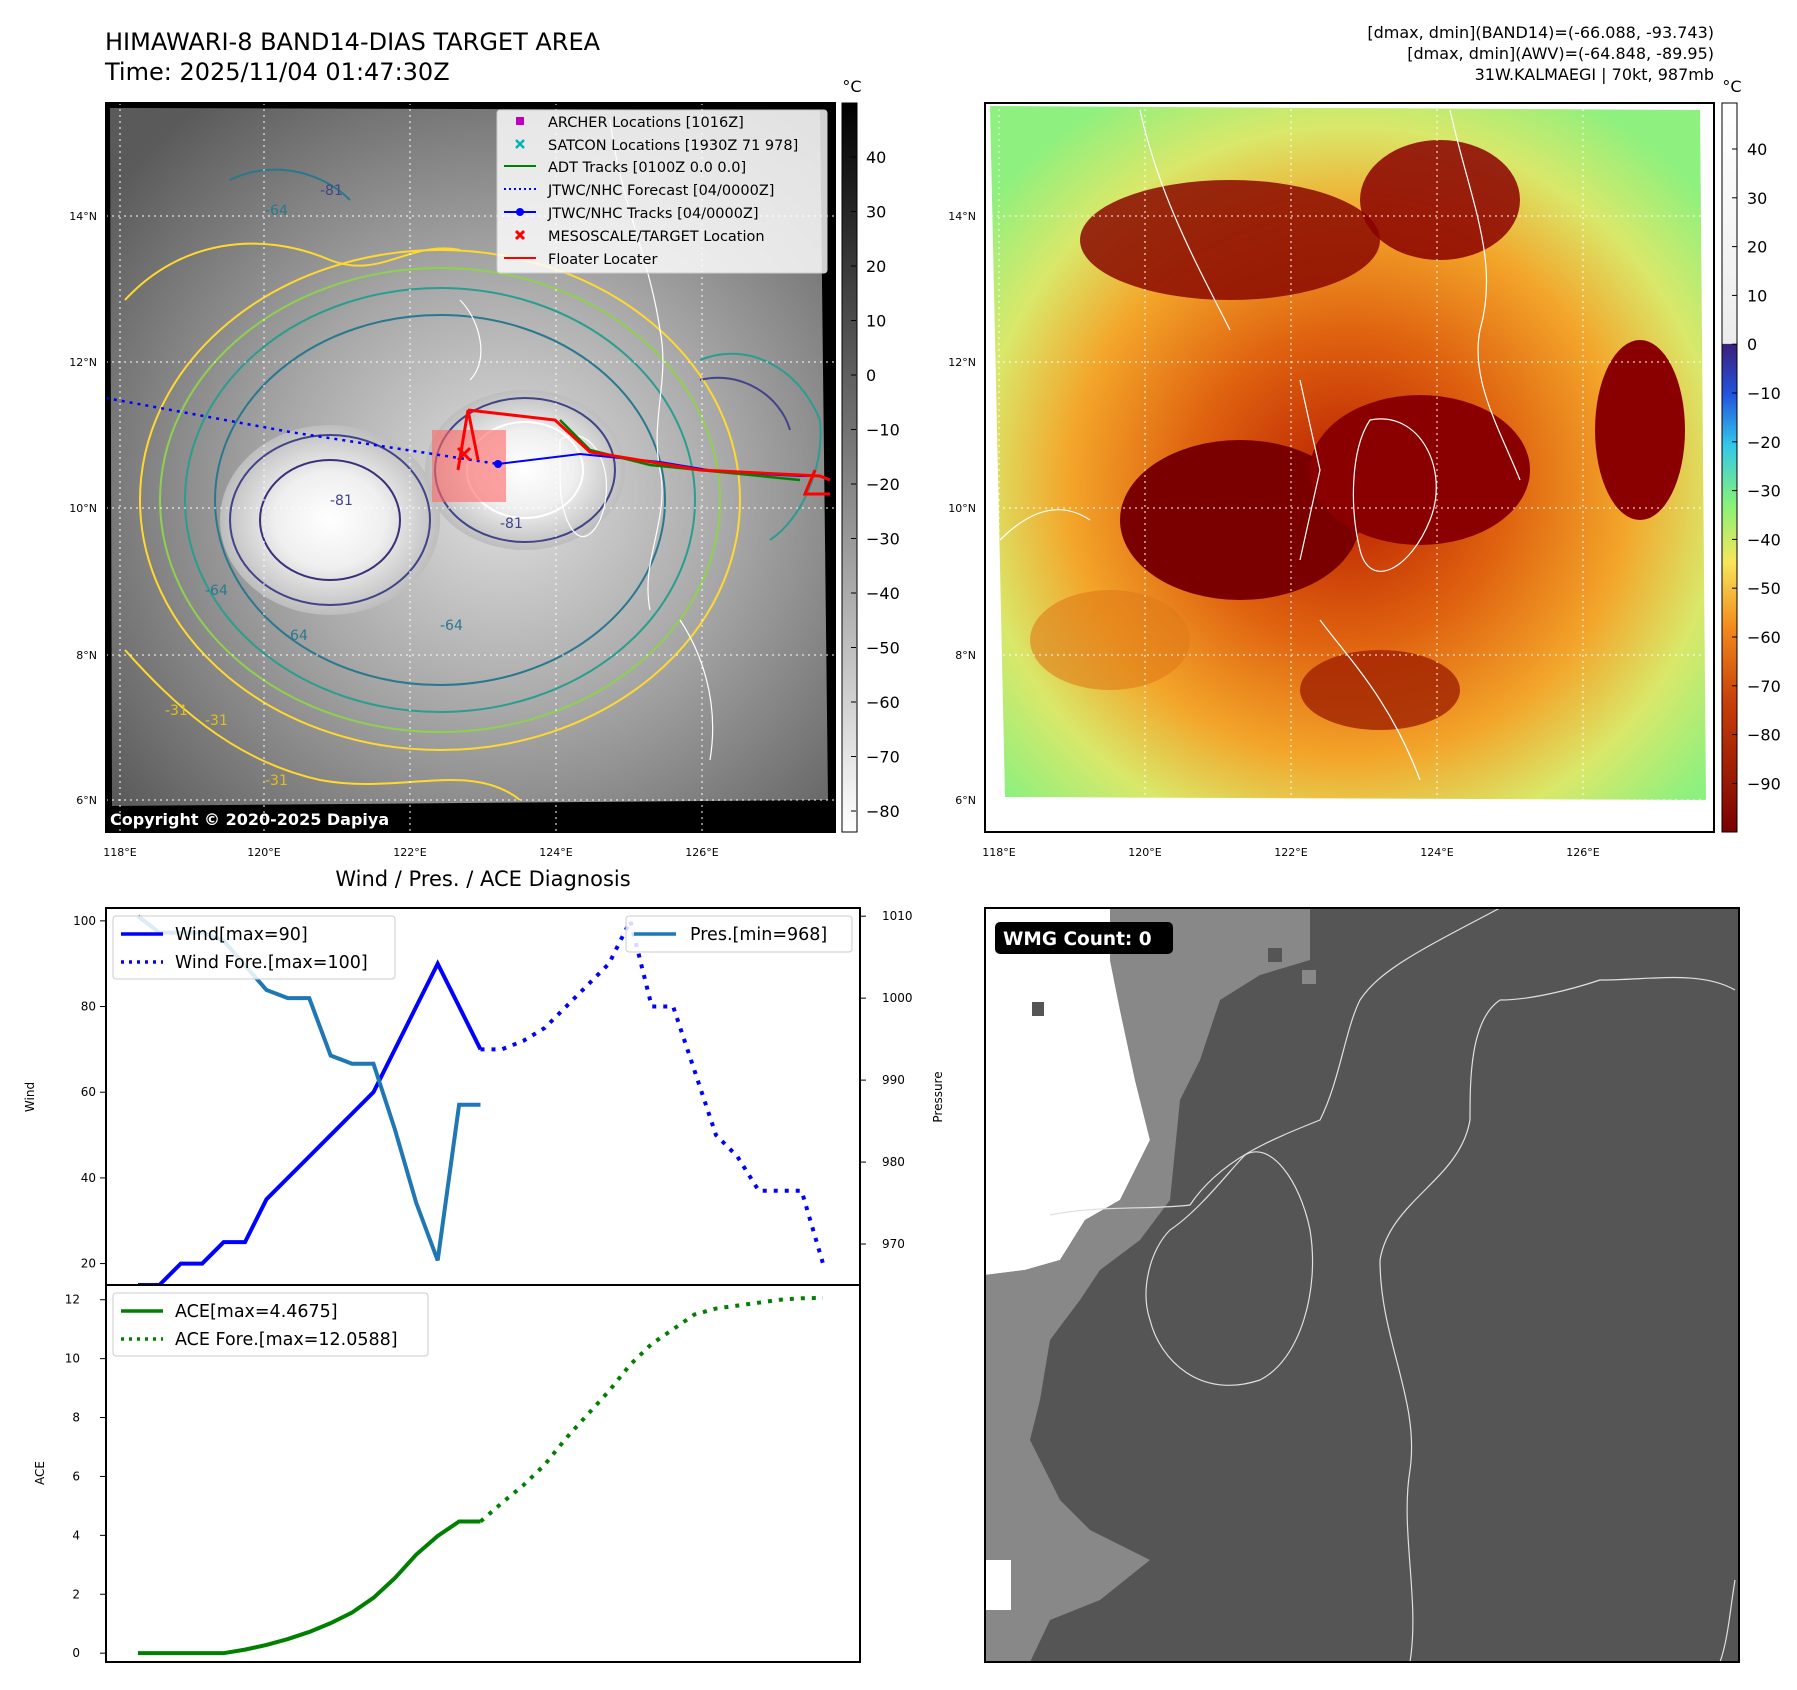 This screenshot has height=1690, width=1797. What do you see at coordinates (851, 86) in the screenshot?
I see `ir-colorbar-unit: °C` at bounding box center [851, 86].